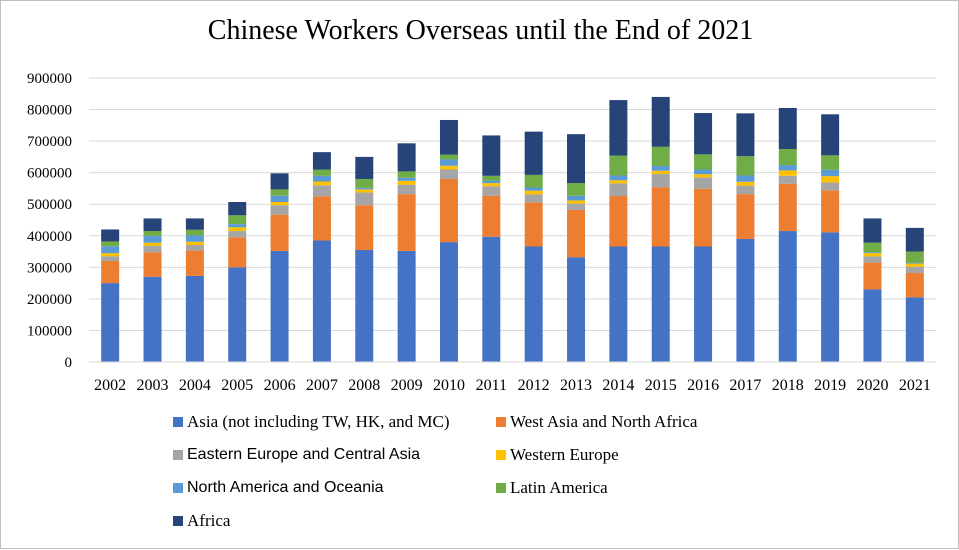 This screenshot has width=959, height=550. I want to click on x-tick-label: 2003, so click(153, 385).